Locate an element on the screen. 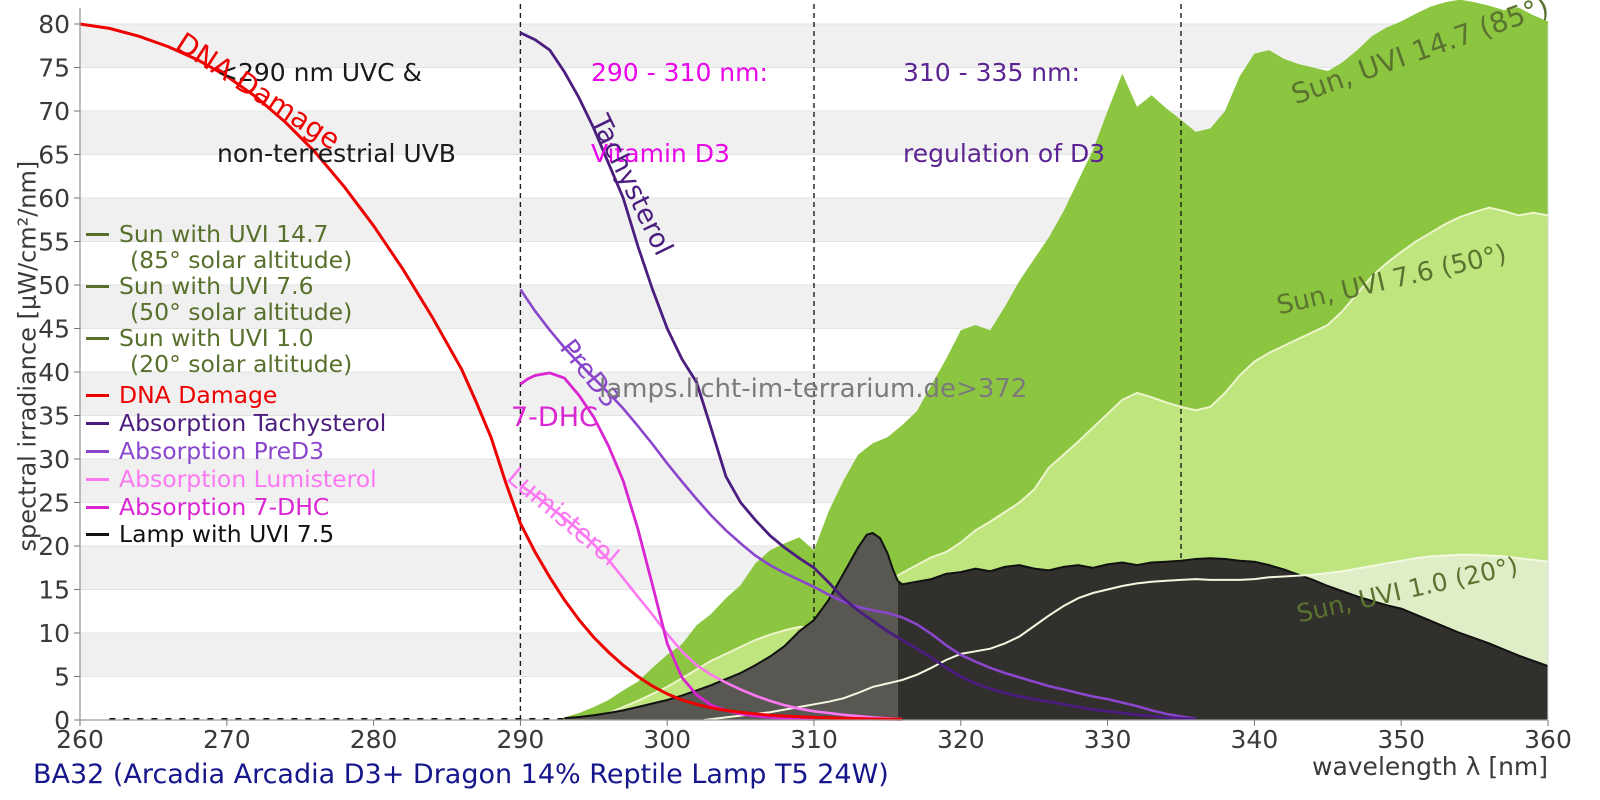 The height and width of the screenshot is (800, 1600). legend-label: Sun with UVI 14.7 is located at coordinates (224, 234).